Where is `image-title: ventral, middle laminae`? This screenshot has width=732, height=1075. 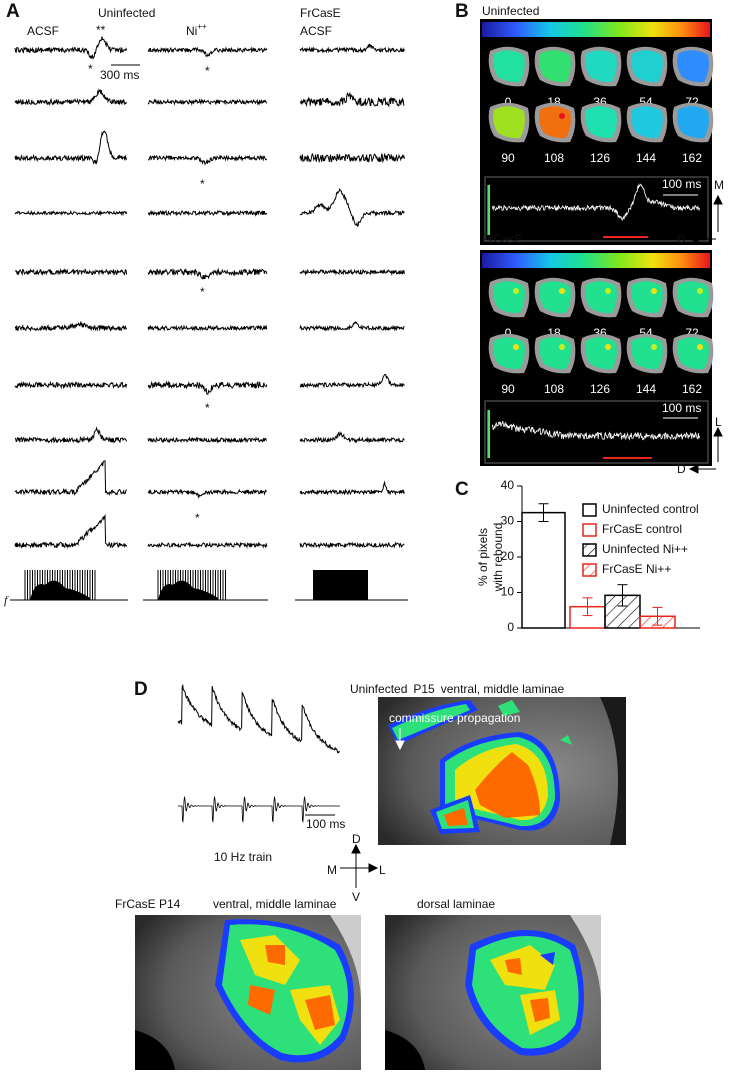
image-title: ventral, middle laminae is located at coordinates (275, 904).